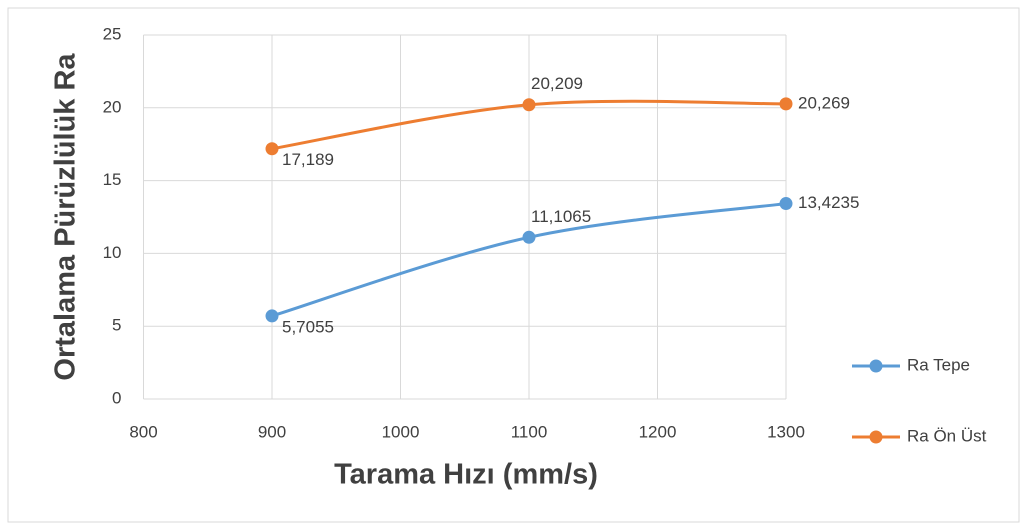 The width and height of the screenshot is (1027, 530). What do you see at coordinates (401, 431) in the screenshot?
I see `x-tick-label: 1000` at bounding box center [401, 431].